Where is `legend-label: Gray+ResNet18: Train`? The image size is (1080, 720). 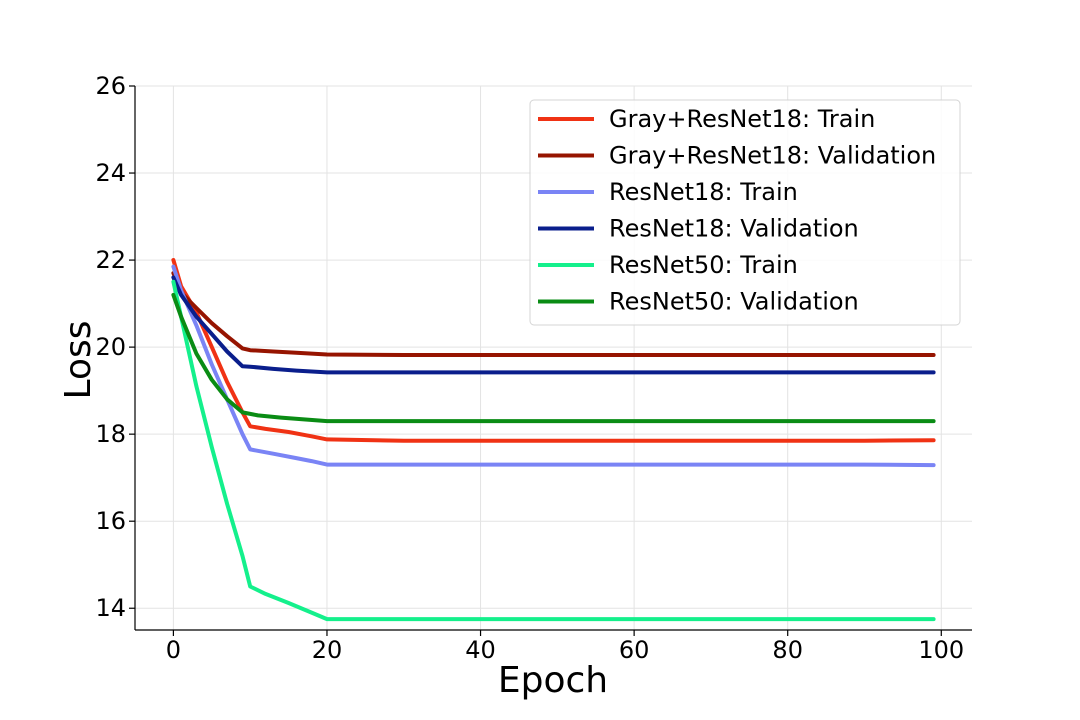 legend-label: Gray+ResNet18: Train is located at coordinates (742, 119).